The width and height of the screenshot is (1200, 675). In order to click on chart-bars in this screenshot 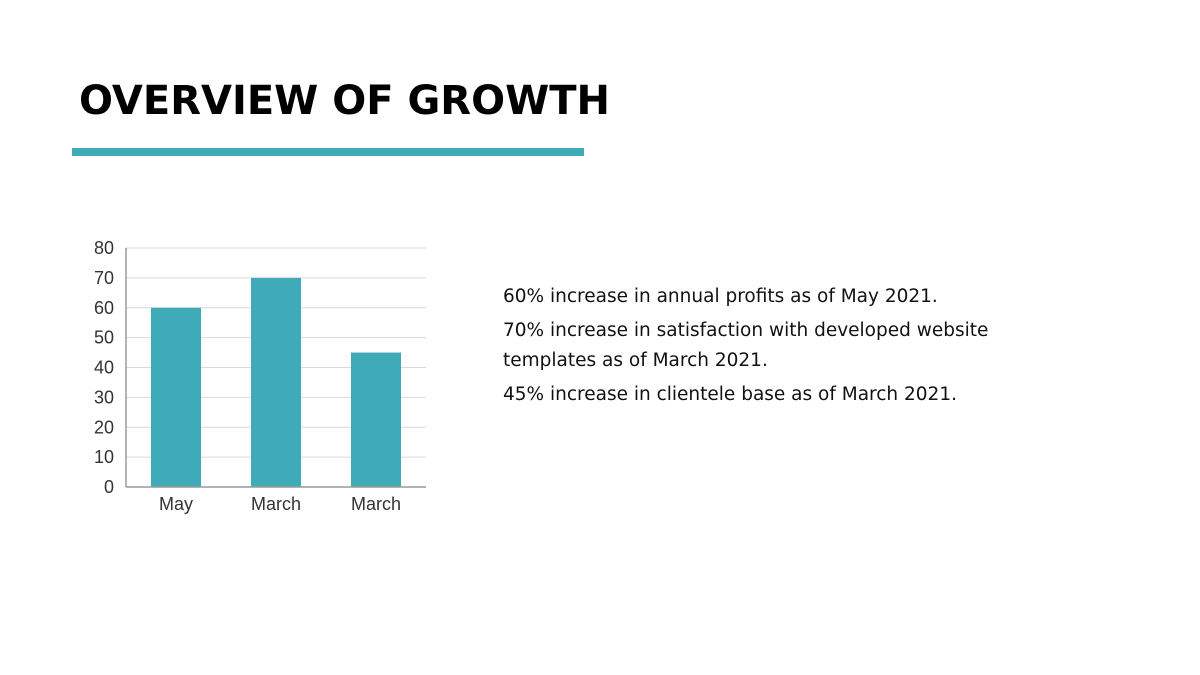, I will do `click(276, 382)`.